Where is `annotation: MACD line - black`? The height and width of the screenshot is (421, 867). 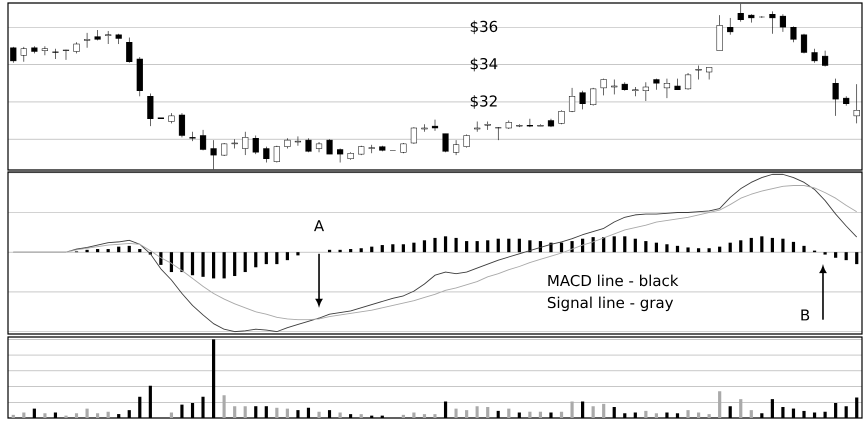
annotation: MACD line - black is located at coordinates (613, 280).